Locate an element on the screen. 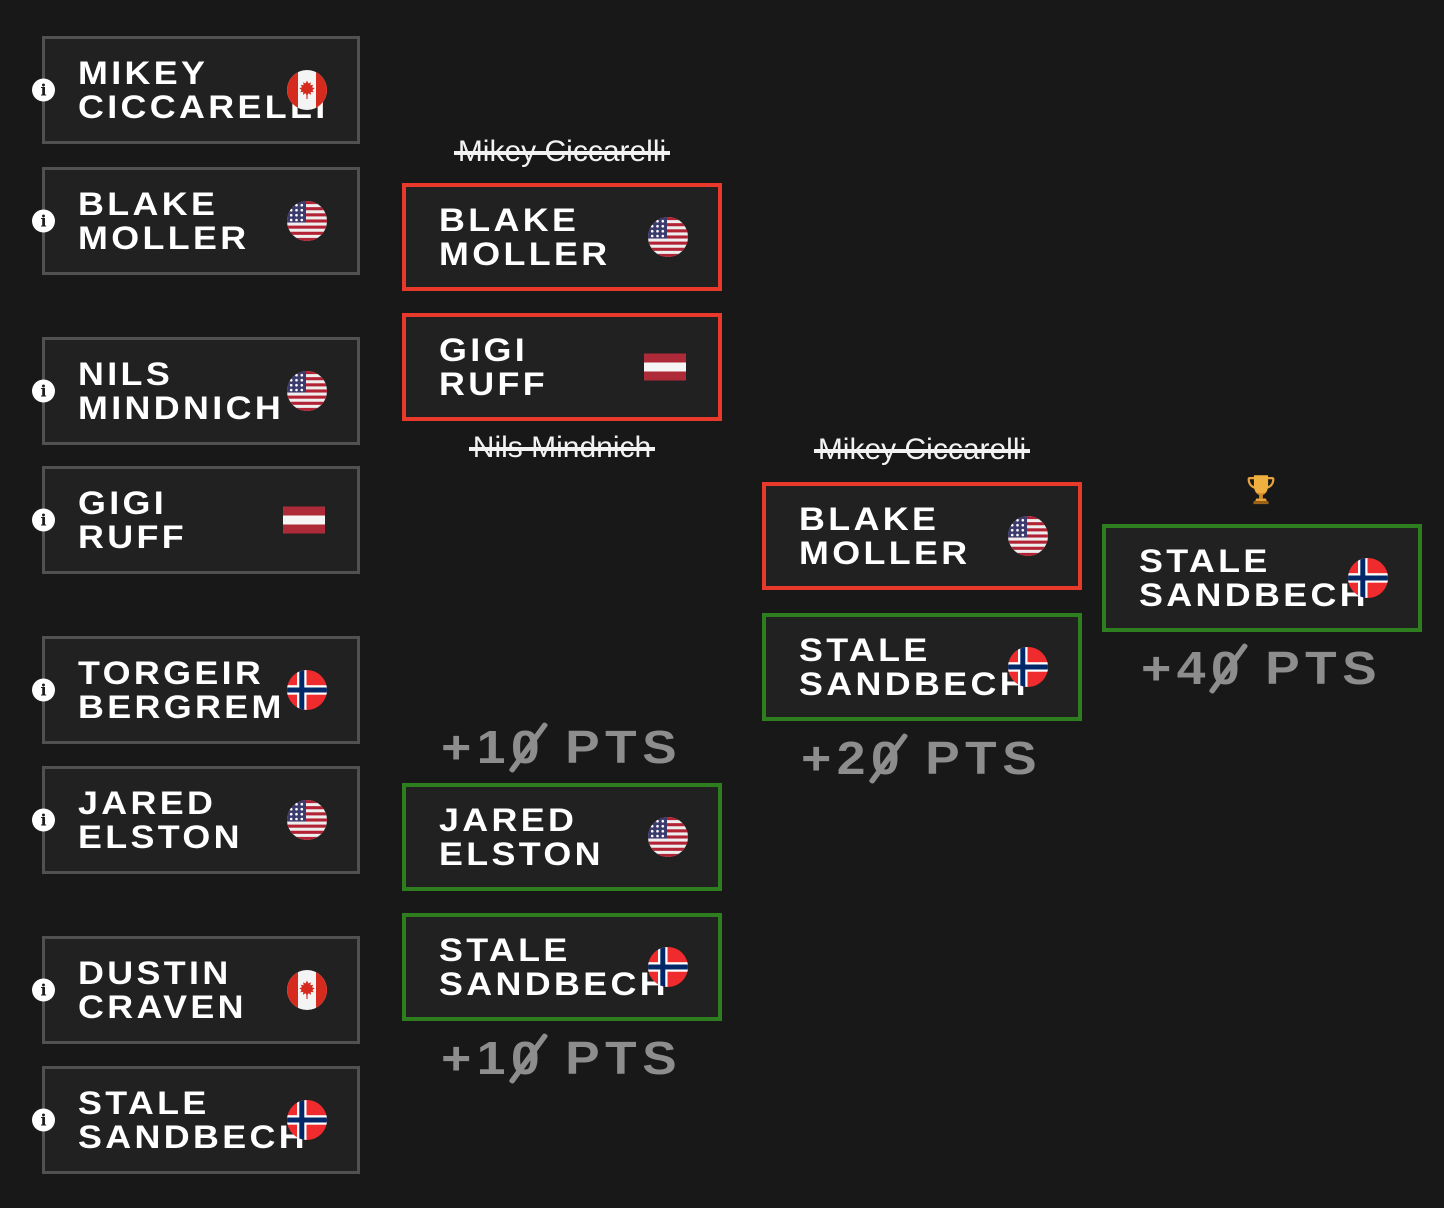 The height and width of the screenshot is (1208, 1444). player-card-blake-moller: i Blake Moller is located at coordinates (196, 221).